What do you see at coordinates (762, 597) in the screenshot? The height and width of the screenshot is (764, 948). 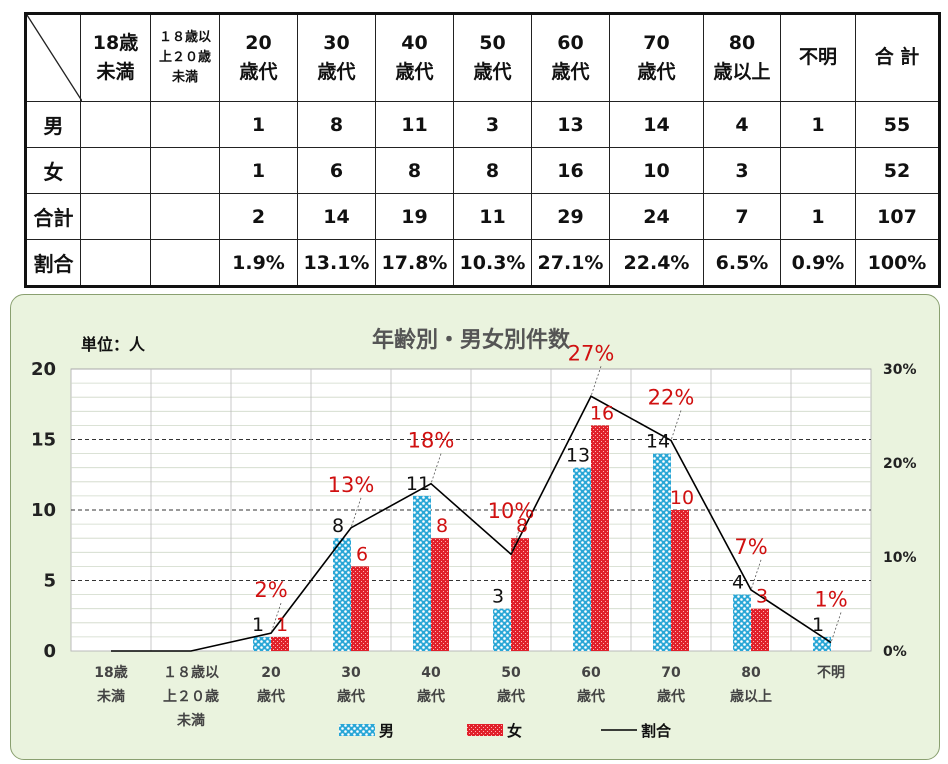 I see `data-label-female: 3` at bounding box center [762, 597].